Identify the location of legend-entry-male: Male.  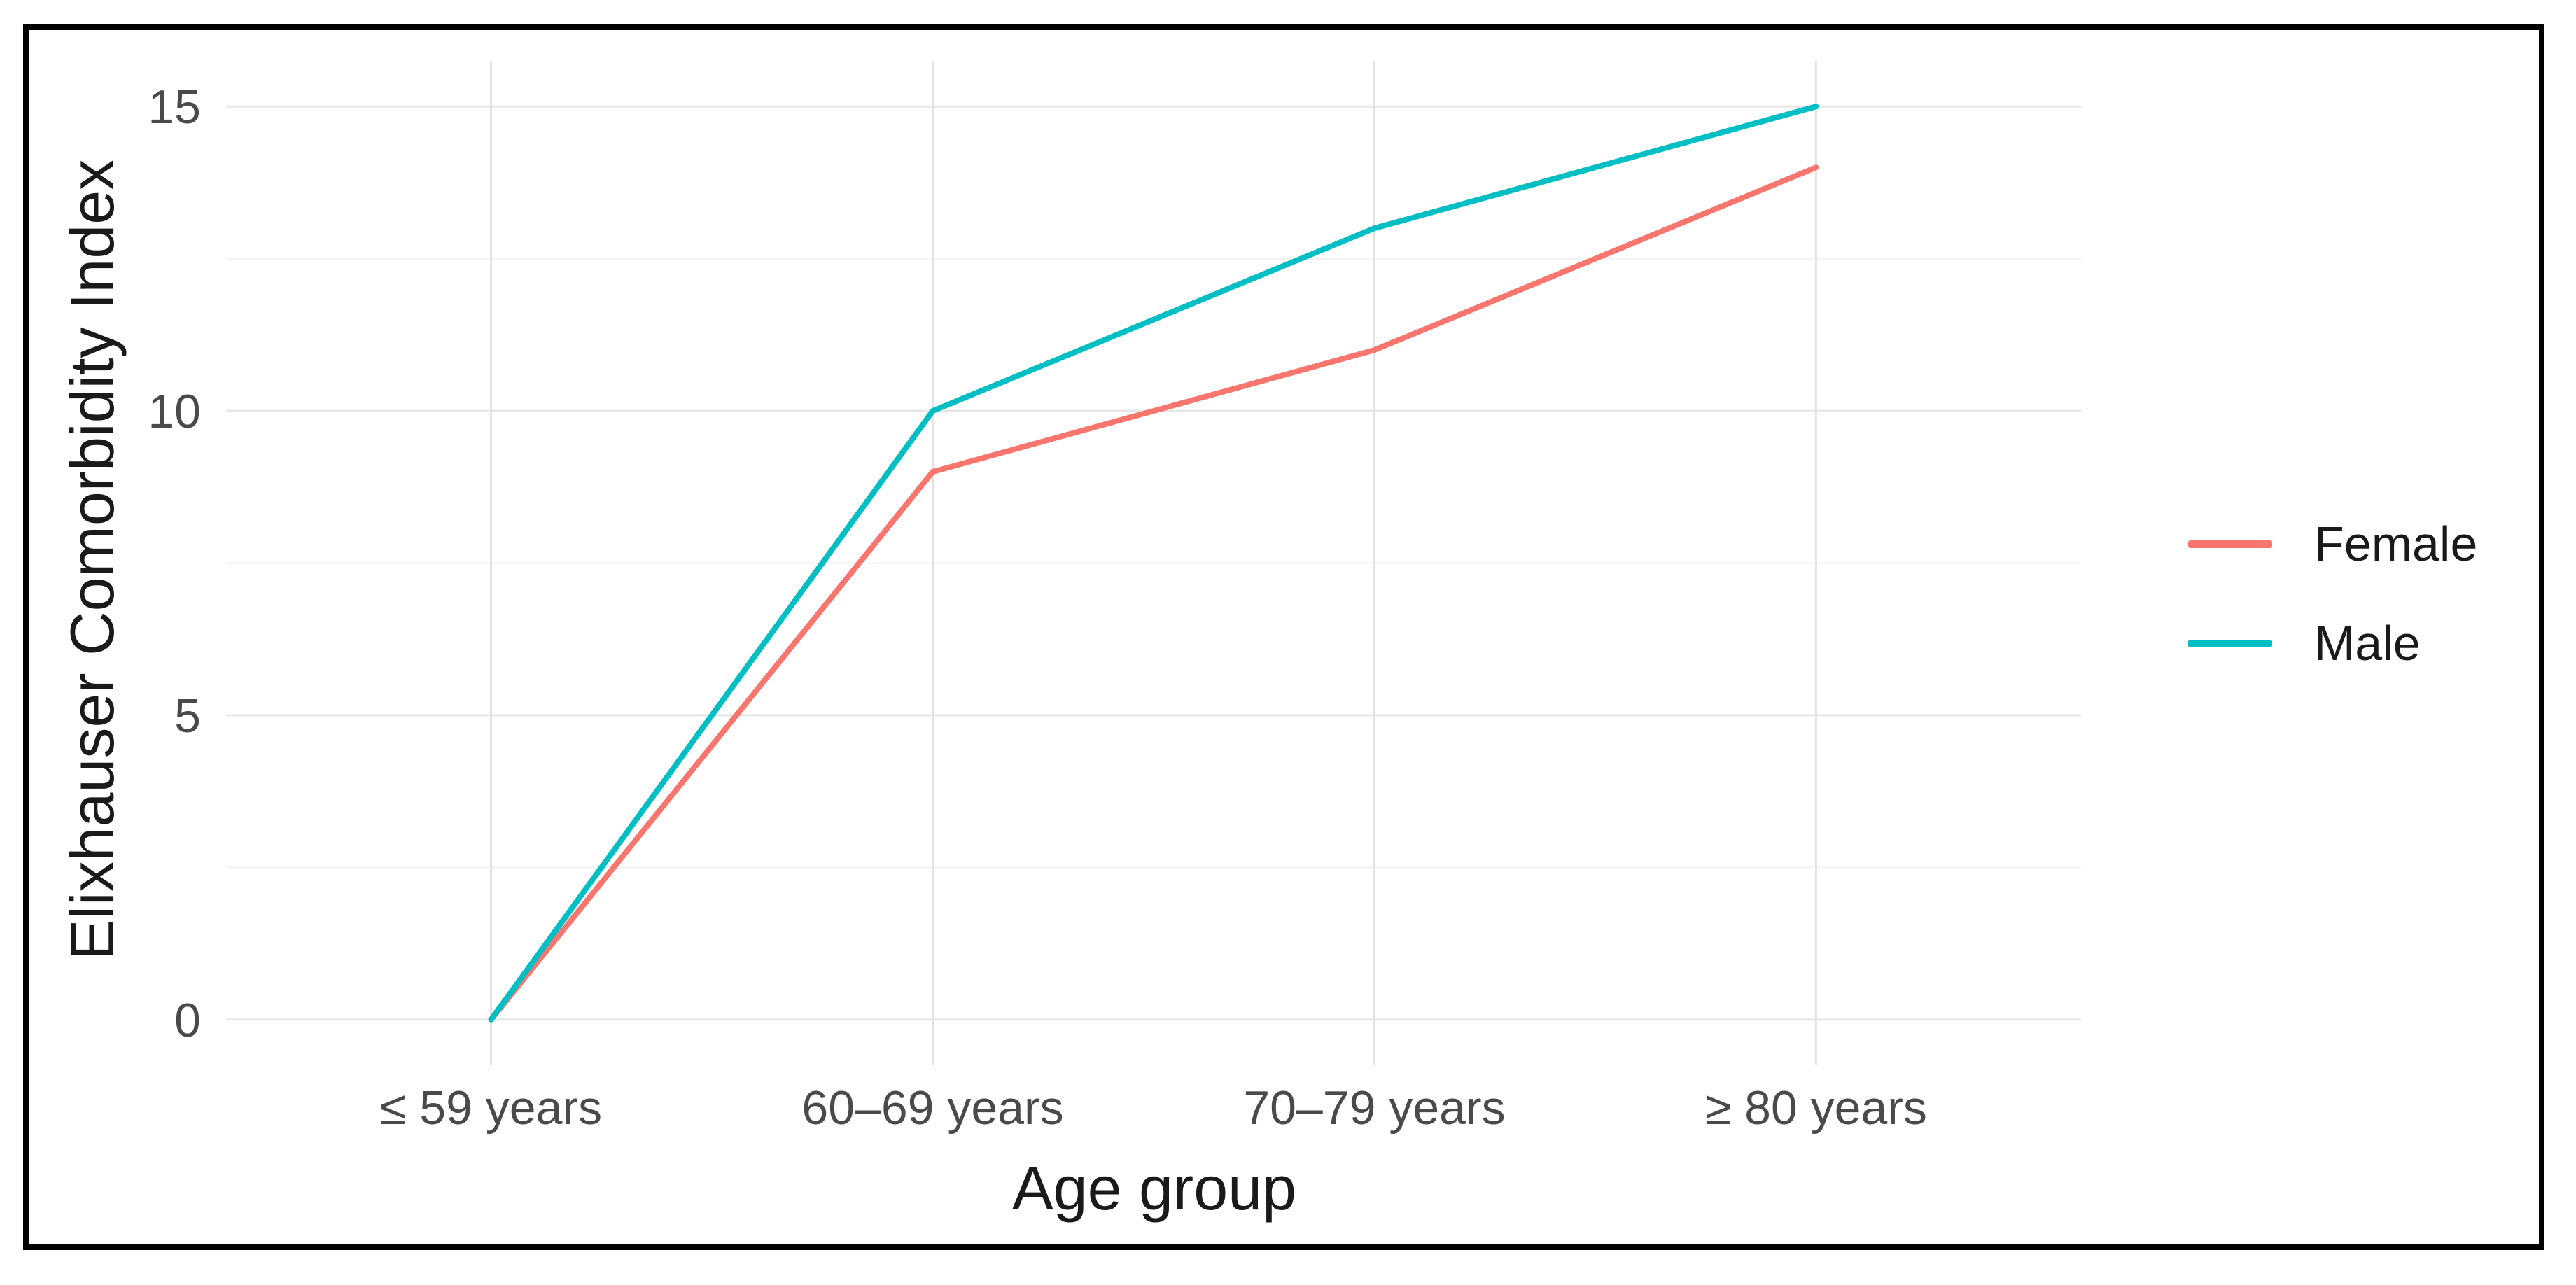
(2332, 643).